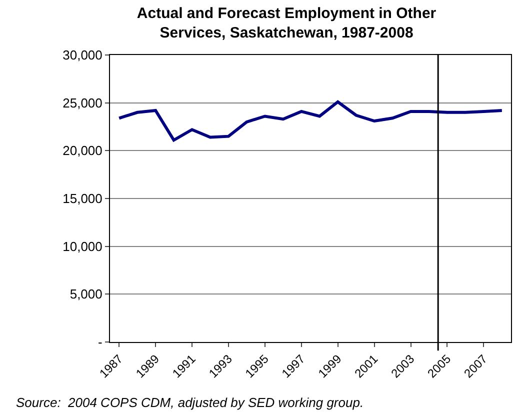  What do you see at coordinates (82, 55) in the screenshot?
I see `y-tick-label: 30,000` at bounding box center [82, 55].